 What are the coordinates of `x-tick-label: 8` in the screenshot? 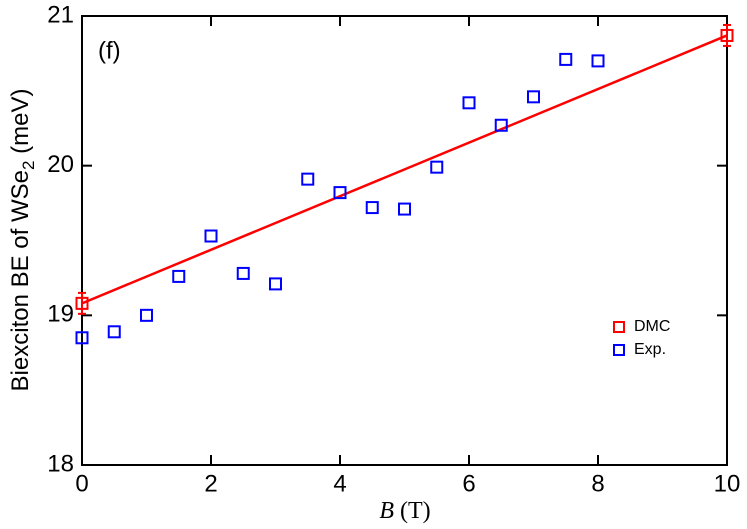 It's located at (597, 483).